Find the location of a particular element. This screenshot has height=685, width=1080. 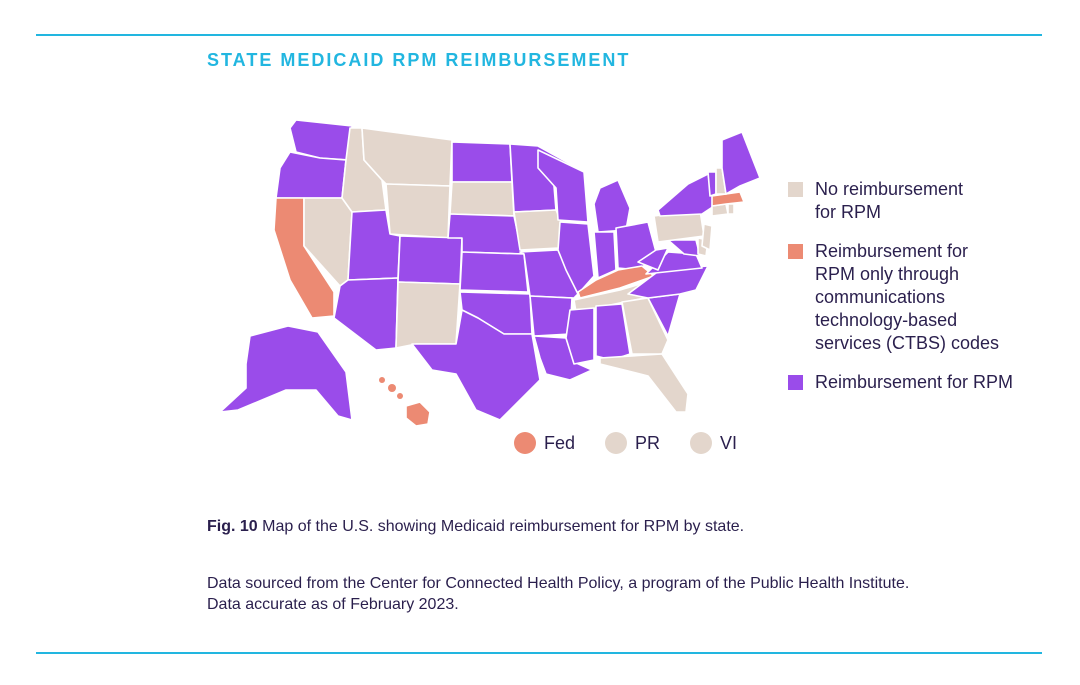

state-wi is located at coordinates (563, 186).